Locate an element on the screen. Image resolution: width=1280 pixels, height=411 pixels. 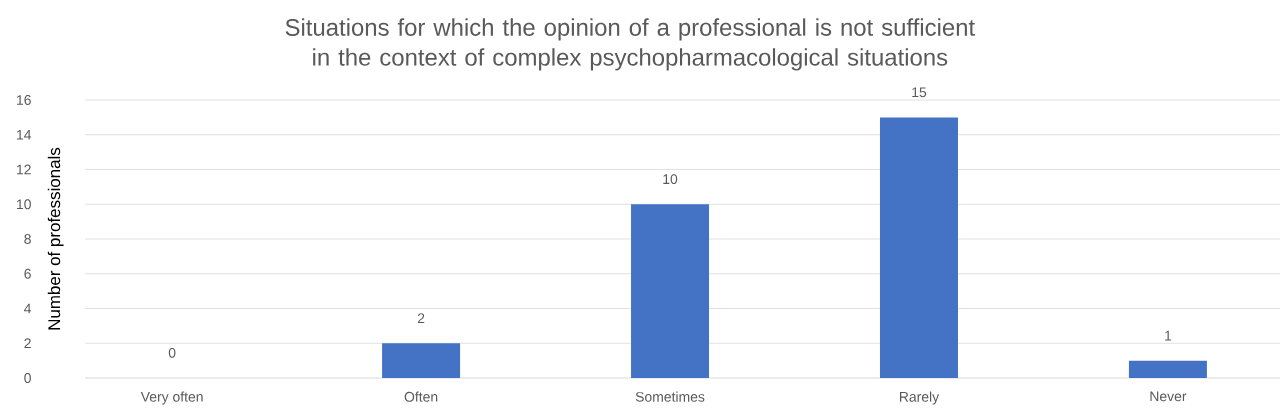
data-label: 10 is located at coordinates (670, 179).